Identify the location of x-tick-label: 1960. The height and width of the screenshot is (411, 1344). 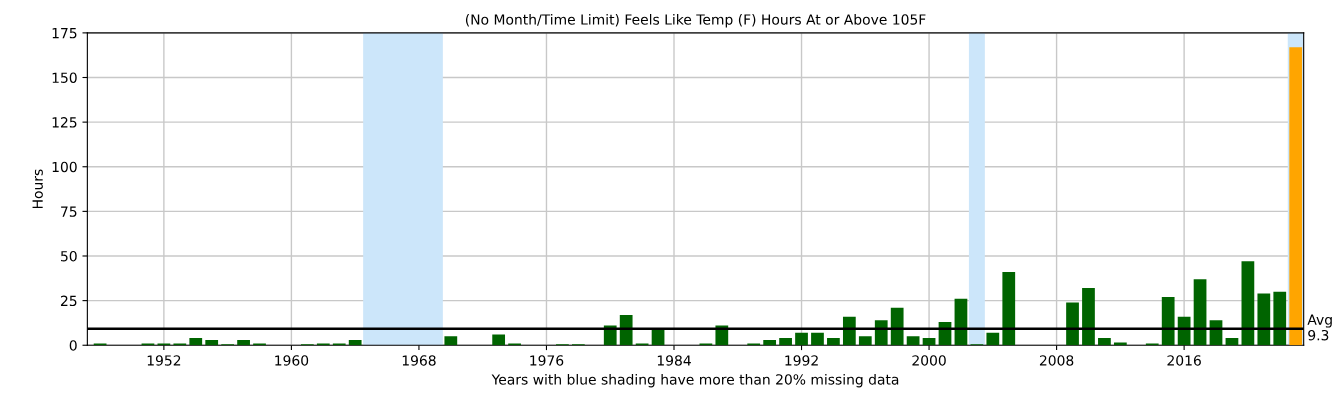
(292, 360).